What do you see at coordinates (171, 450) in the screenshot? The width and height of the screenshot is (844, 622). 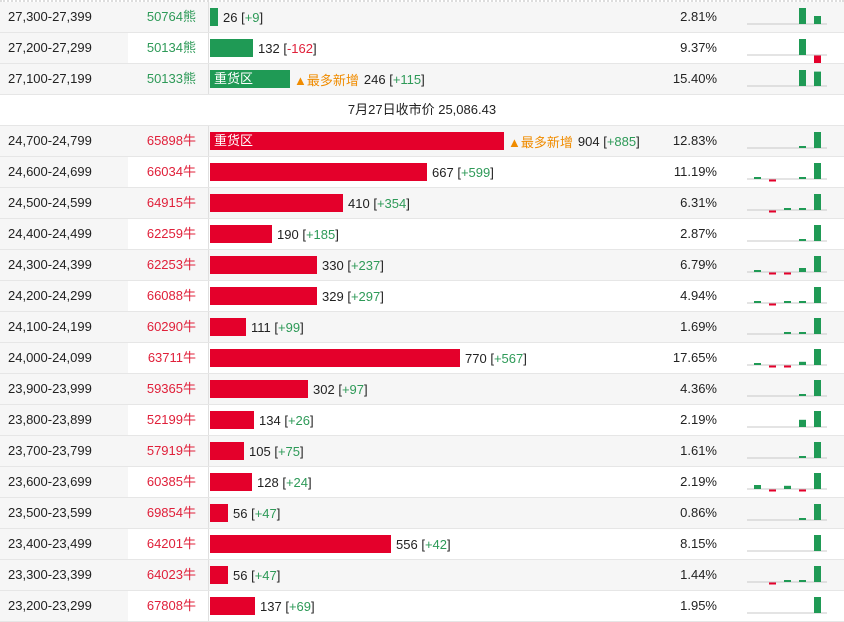 I see `warrant-code-link: 57919牛` at bounding box center [171, 450].